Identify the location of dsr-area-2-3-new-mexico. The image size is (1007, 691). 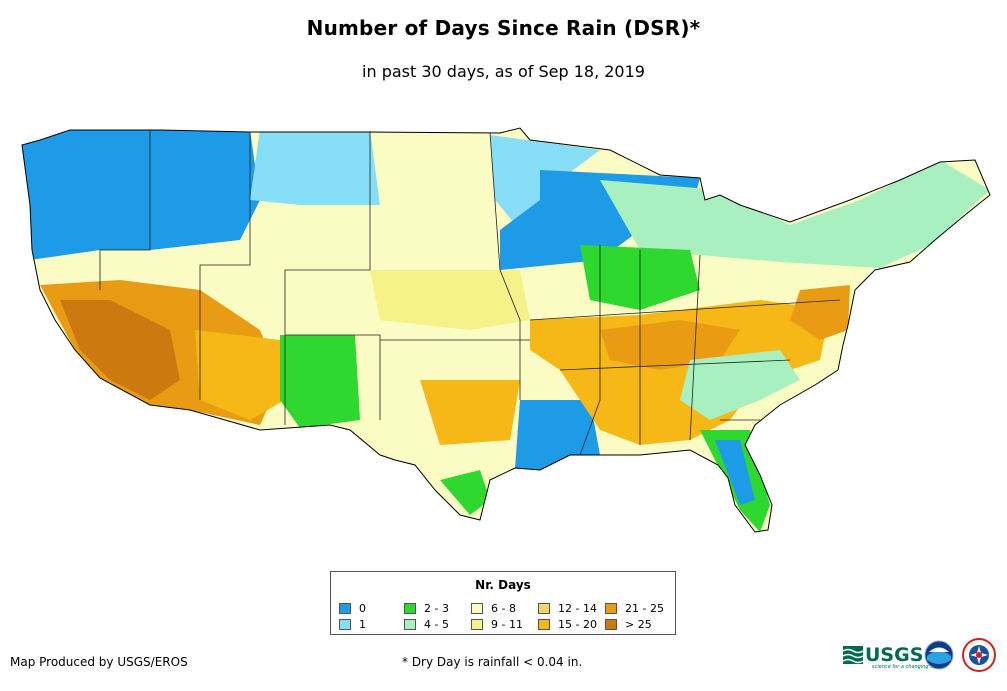
(320, 381).